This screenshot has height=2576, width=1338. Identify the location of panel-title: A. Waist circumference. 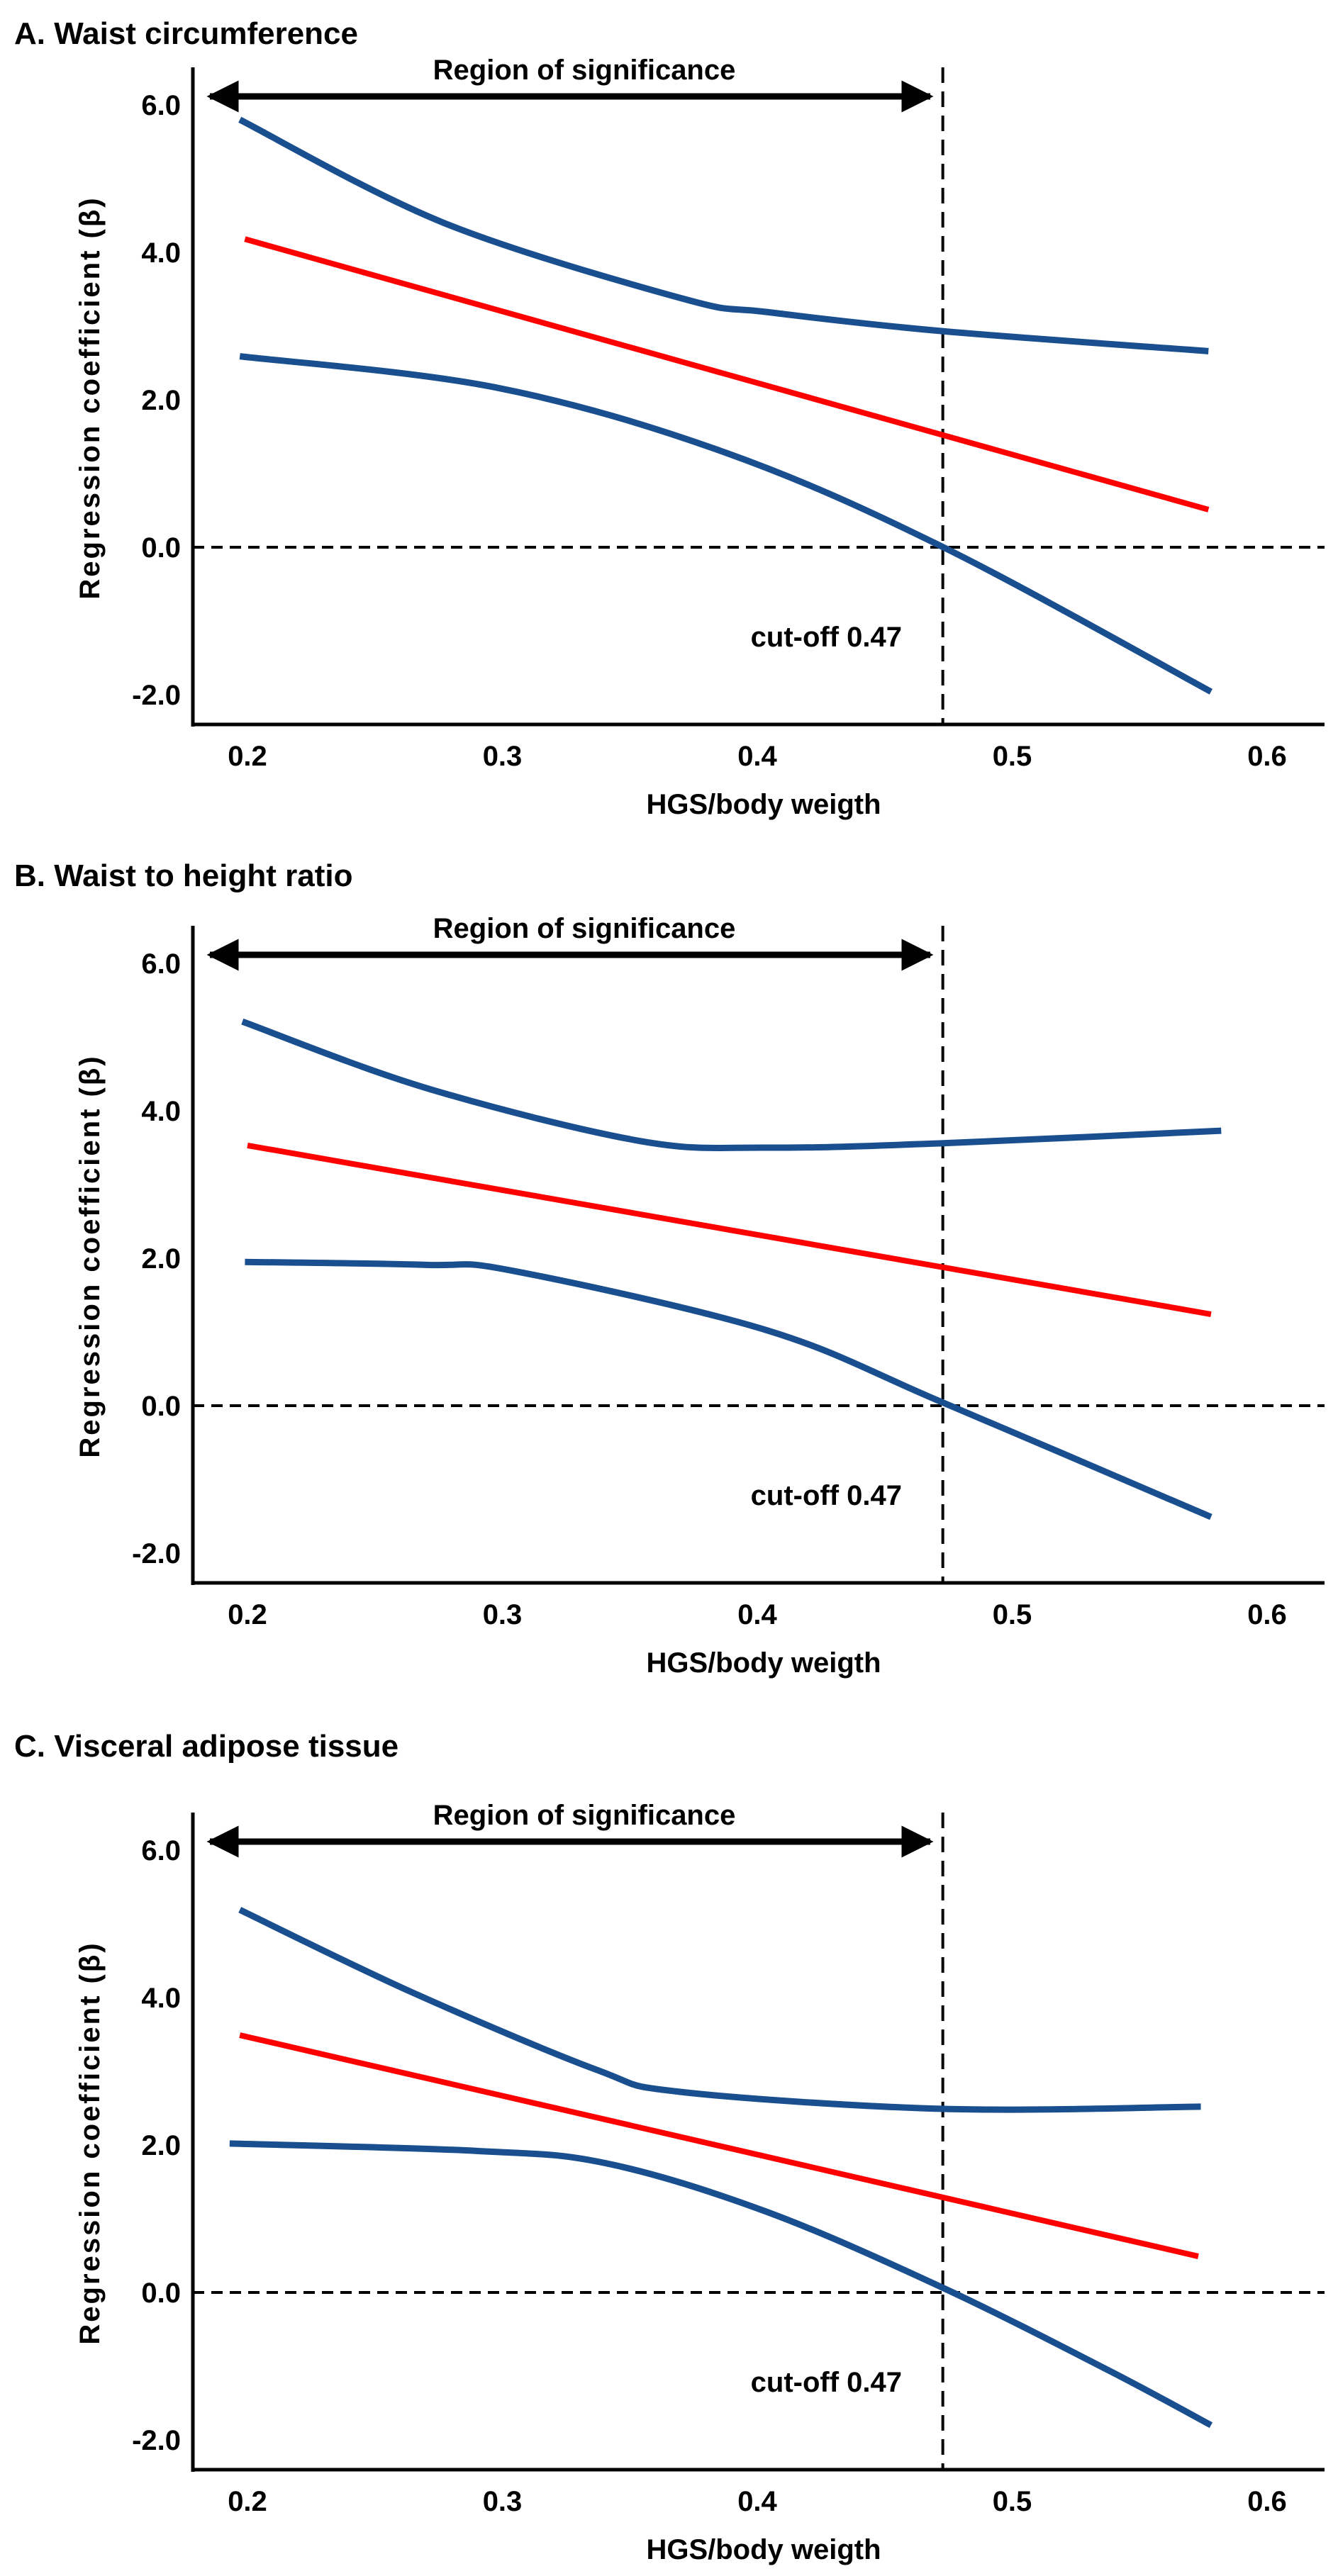
(186, 34).